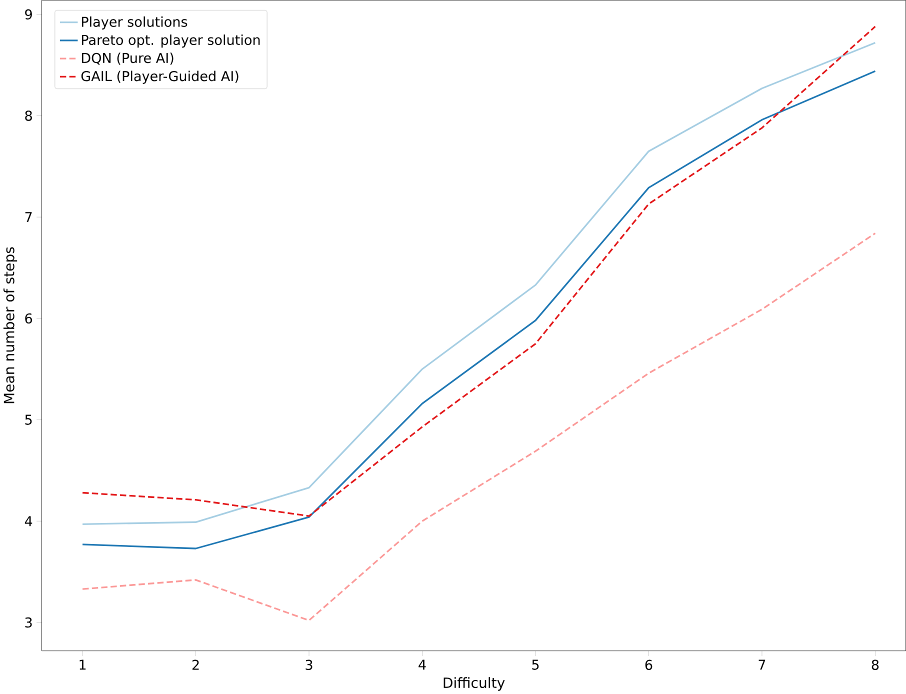  What do you see at coordinates (10, 325) in the screenshot?
I see `y-axis-title: Mean number of steps` at bounding box center [10, 325].